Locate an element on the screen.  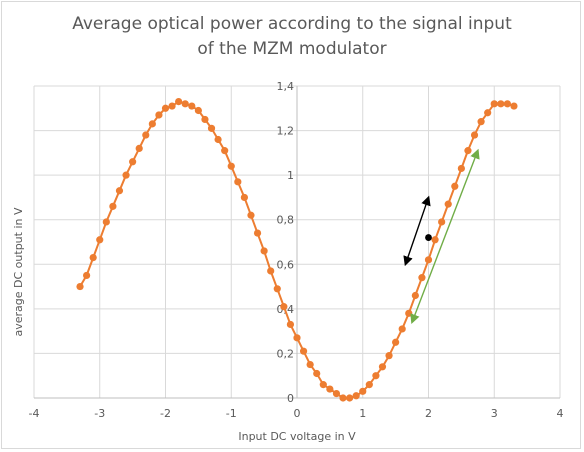
y-tick-label: 1 is located at coordinates (290, 175).